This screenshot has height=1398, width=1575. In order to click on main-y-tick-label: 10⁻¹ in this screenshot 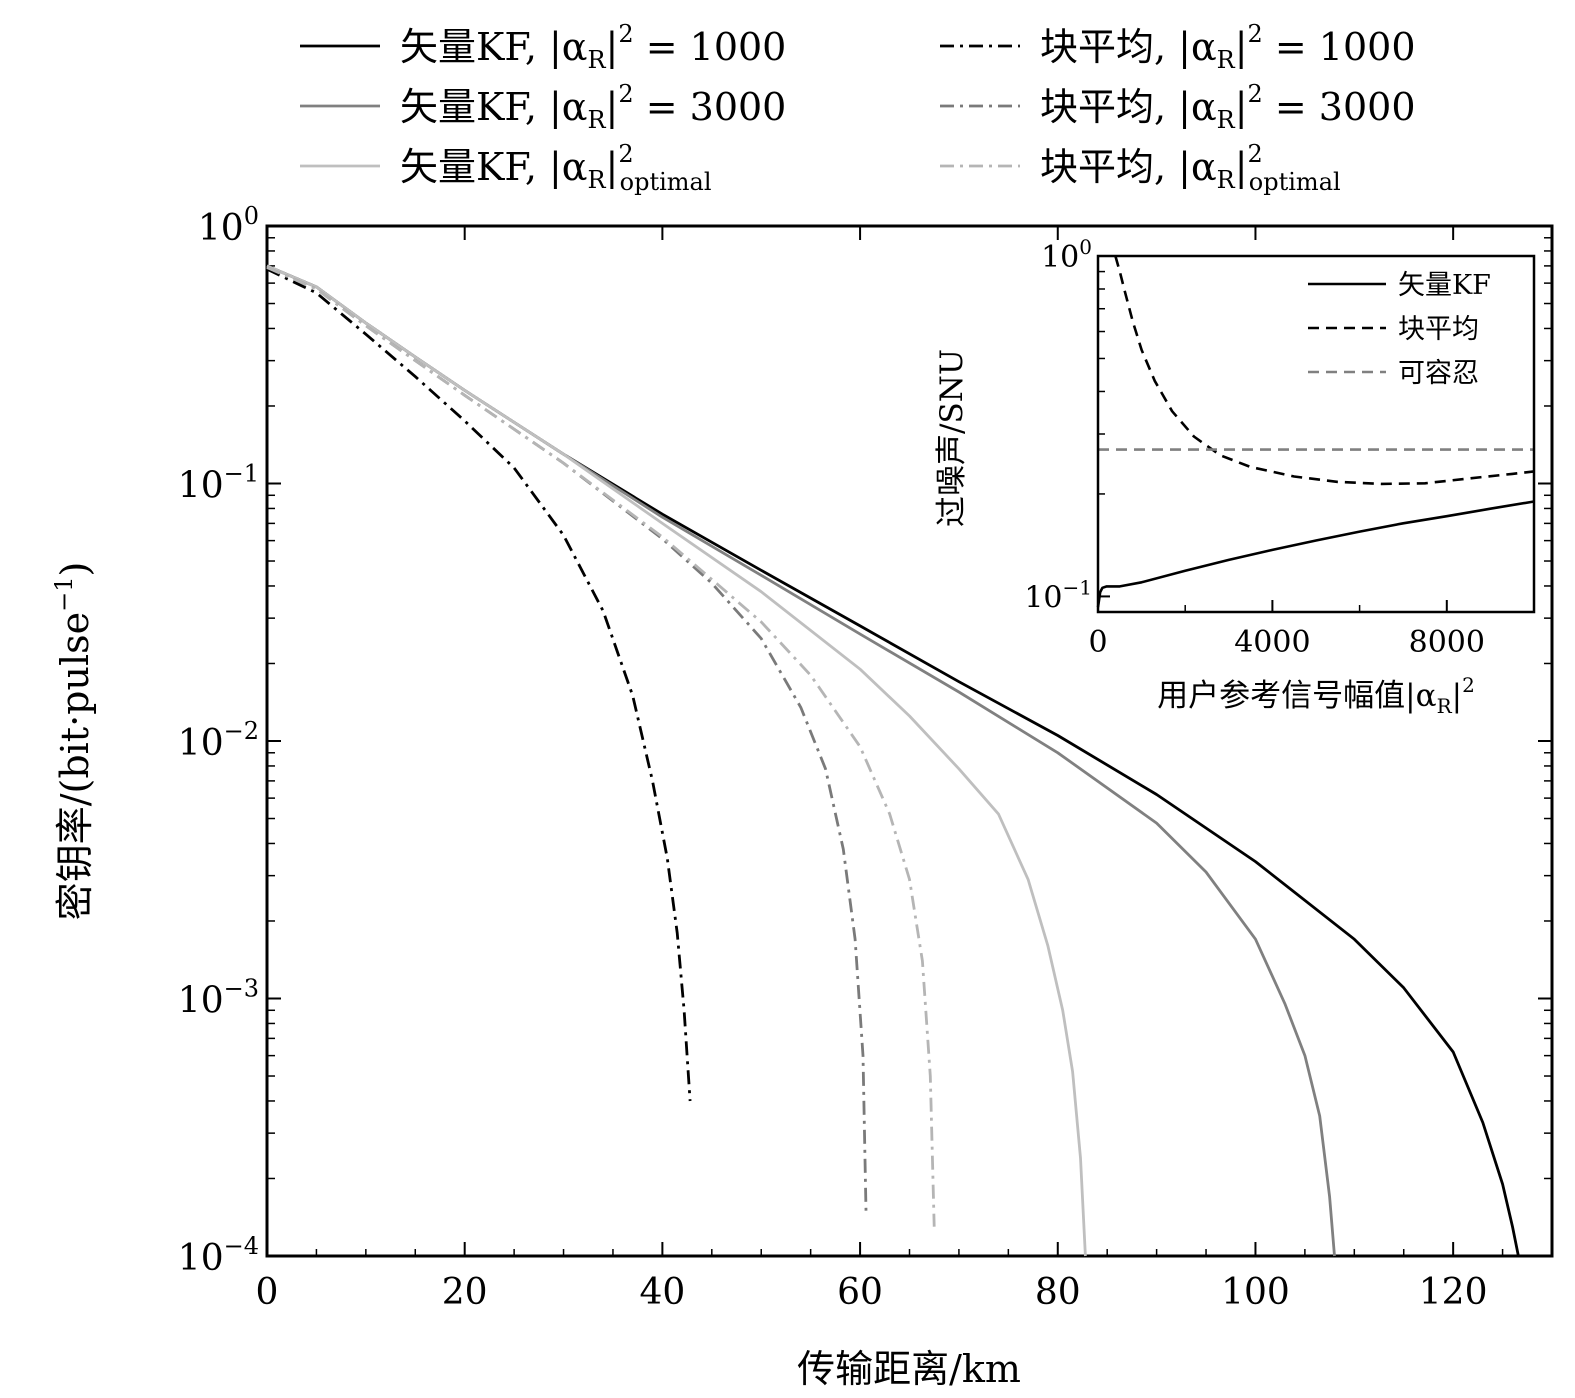, I will do `click(218, 483)`.